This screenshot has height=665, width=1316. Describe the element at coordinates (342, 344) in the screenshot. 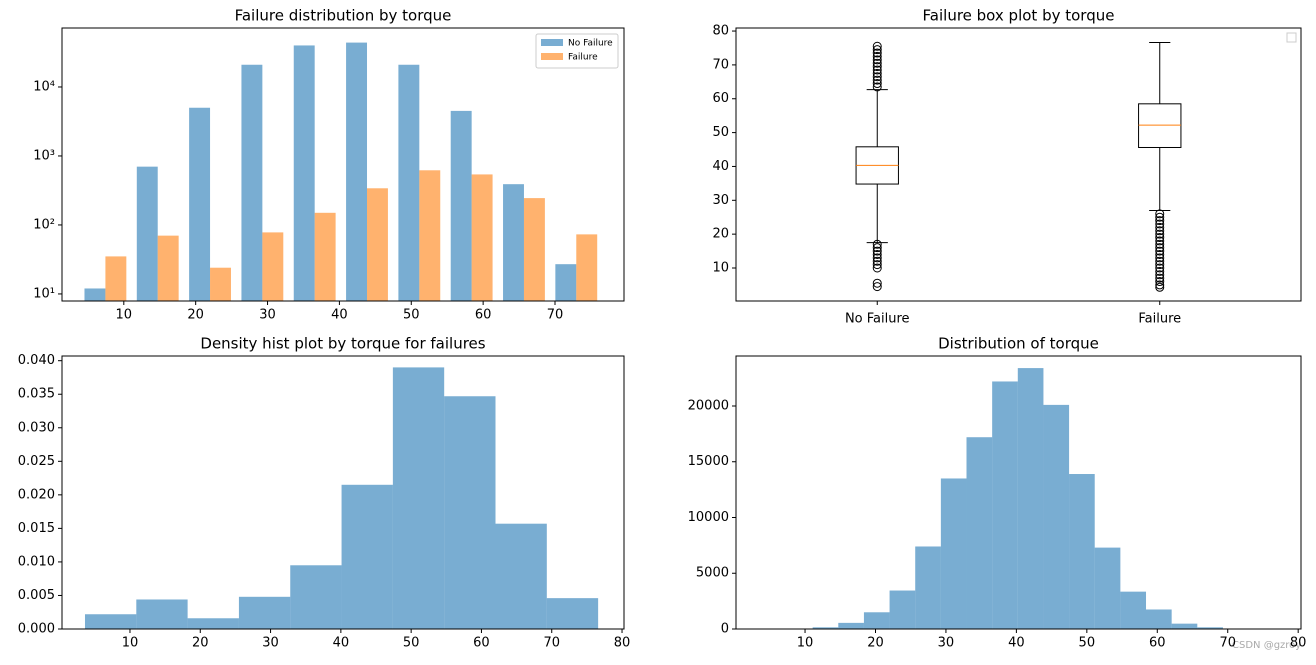

I see `chart-title: Density hist plot by torque for failures` at that location.